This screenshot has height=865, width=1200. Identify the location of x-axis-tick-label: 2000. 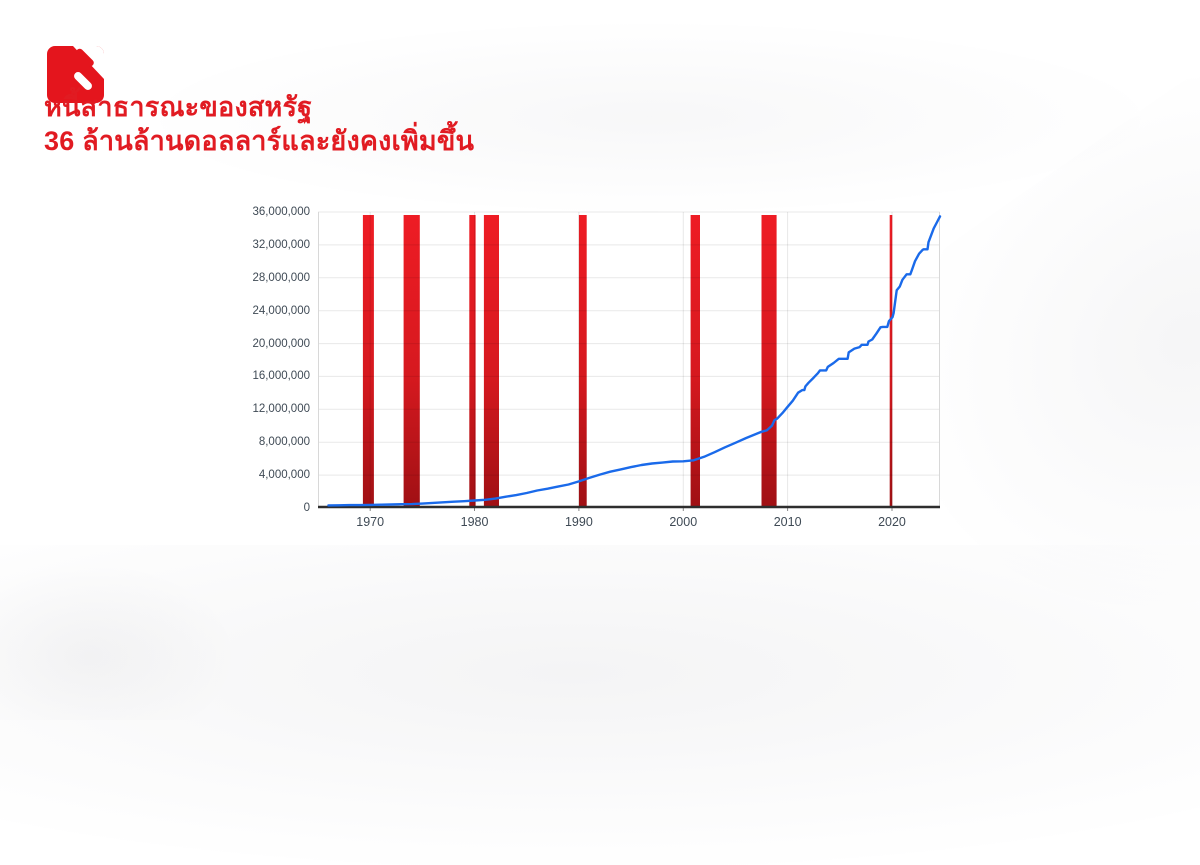
(683, 522).